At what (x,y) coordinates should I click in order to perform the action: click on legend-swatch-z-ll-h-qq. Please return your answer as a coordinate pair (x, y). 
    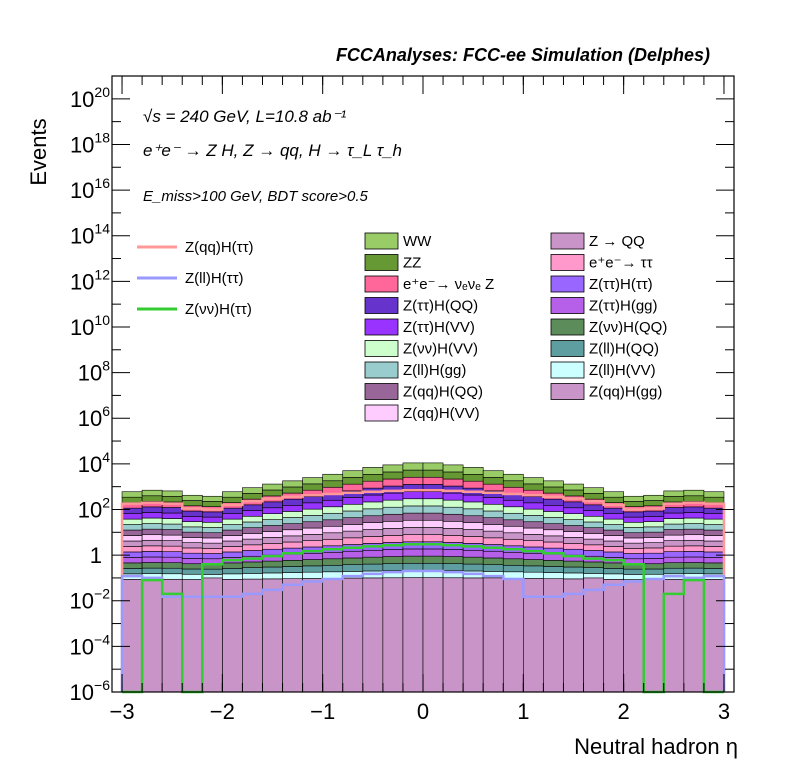
    Looking at the image, I should click on (567, 348).